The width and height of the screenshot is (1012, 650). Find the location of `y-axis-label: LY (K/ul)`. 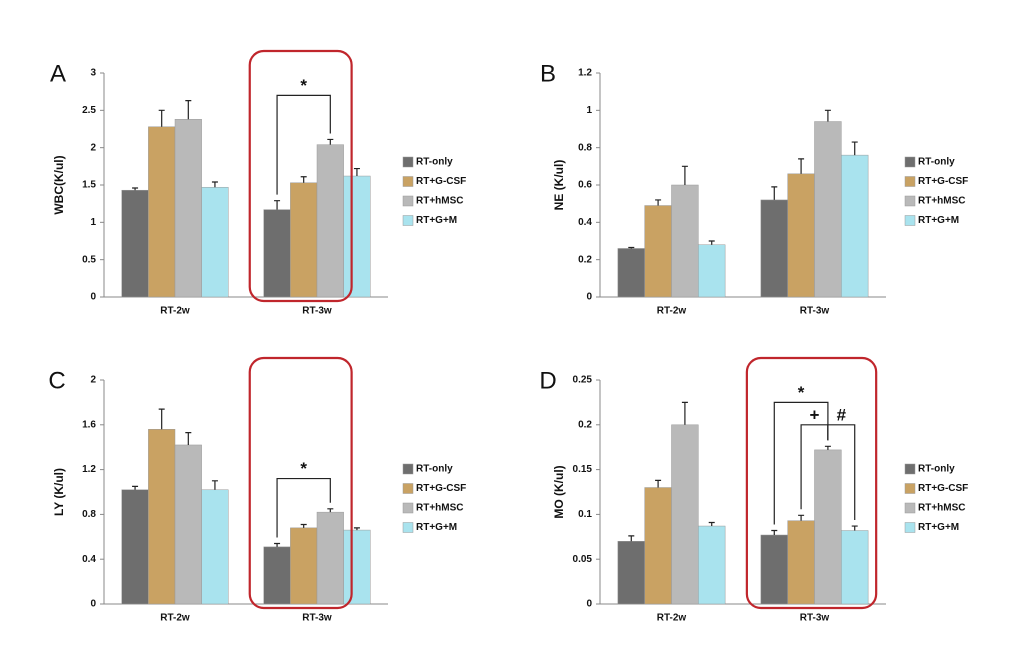

y-axis-label: LY (K/ul) is located at coordinates (59, 492).